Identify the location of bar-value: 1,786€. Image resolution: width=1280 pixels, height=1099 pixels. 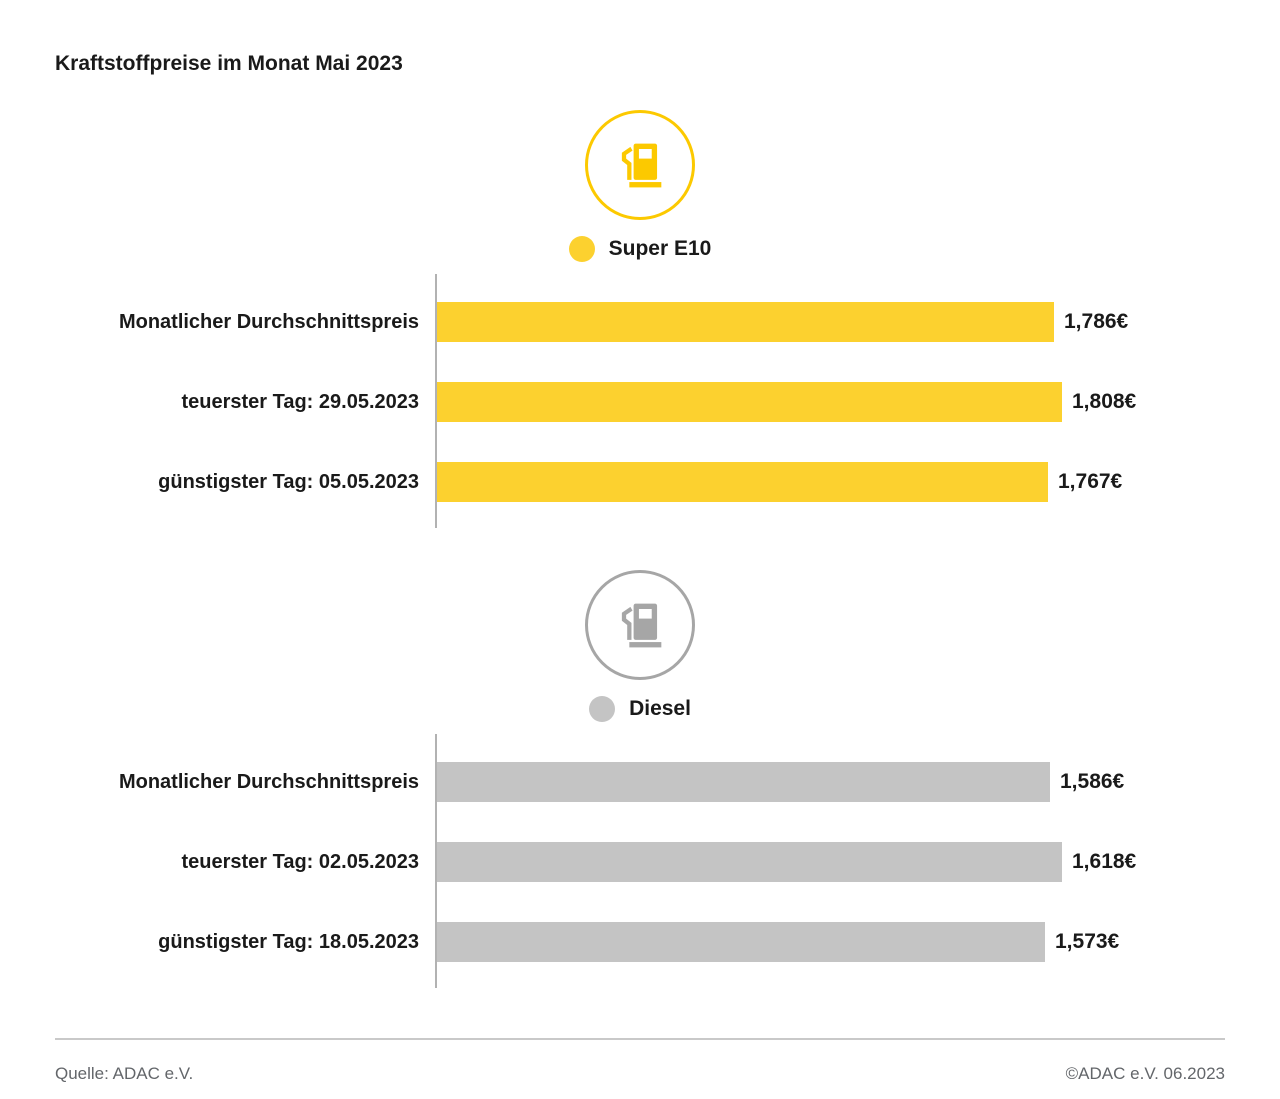
(1096, 321).